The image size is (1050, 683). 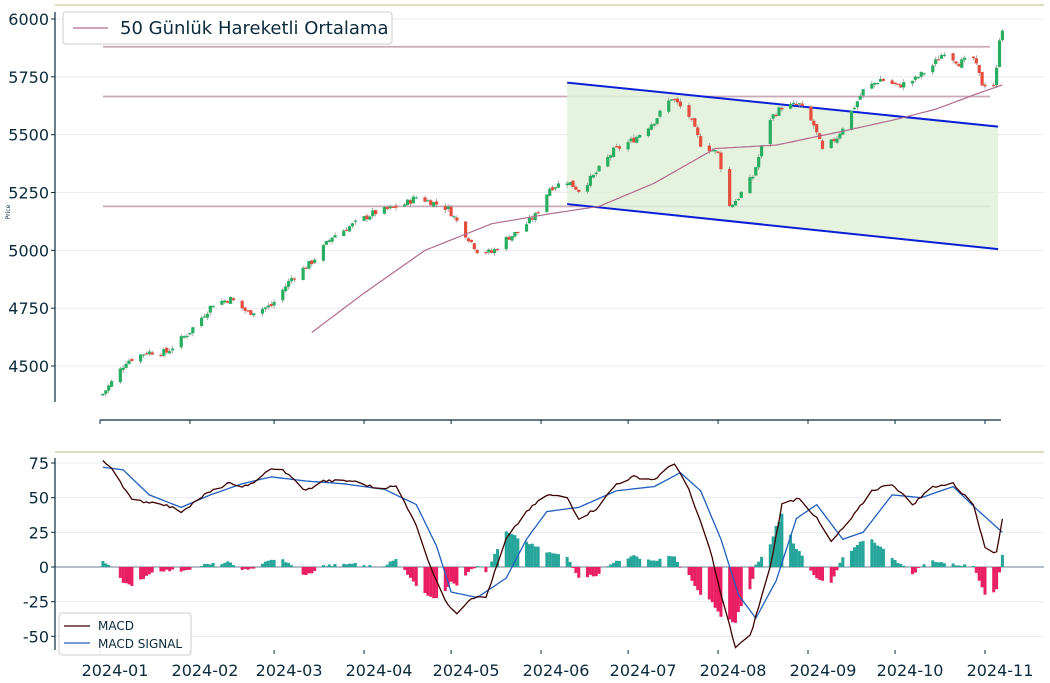 What do you see at coordinates (556, 670) in the screenshot?
I see `x-tick-label: 2024-06` at bounding box center [556, 670].